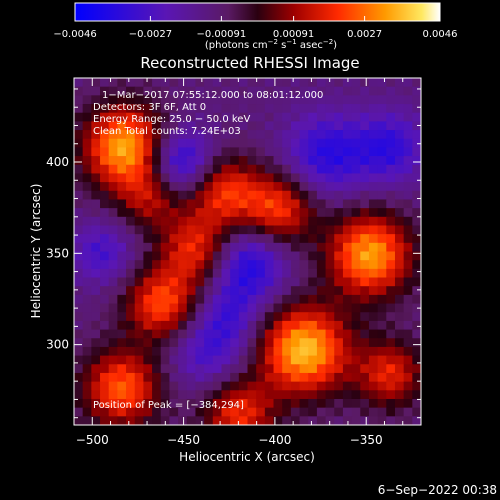  What do you see at coordinates (150, 34) in the screenshot?
I see `colorbar-tick-label: −0.0027` at bounding box center [150, 34].